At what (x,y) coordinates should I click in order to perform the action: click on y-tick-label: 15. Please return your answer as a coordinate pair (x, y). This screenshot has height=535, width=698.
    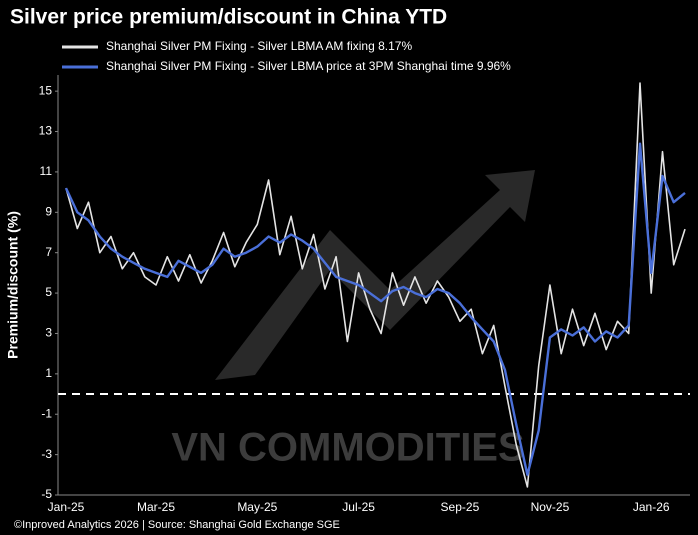
    Looking at the image, I should click on (46, 90).